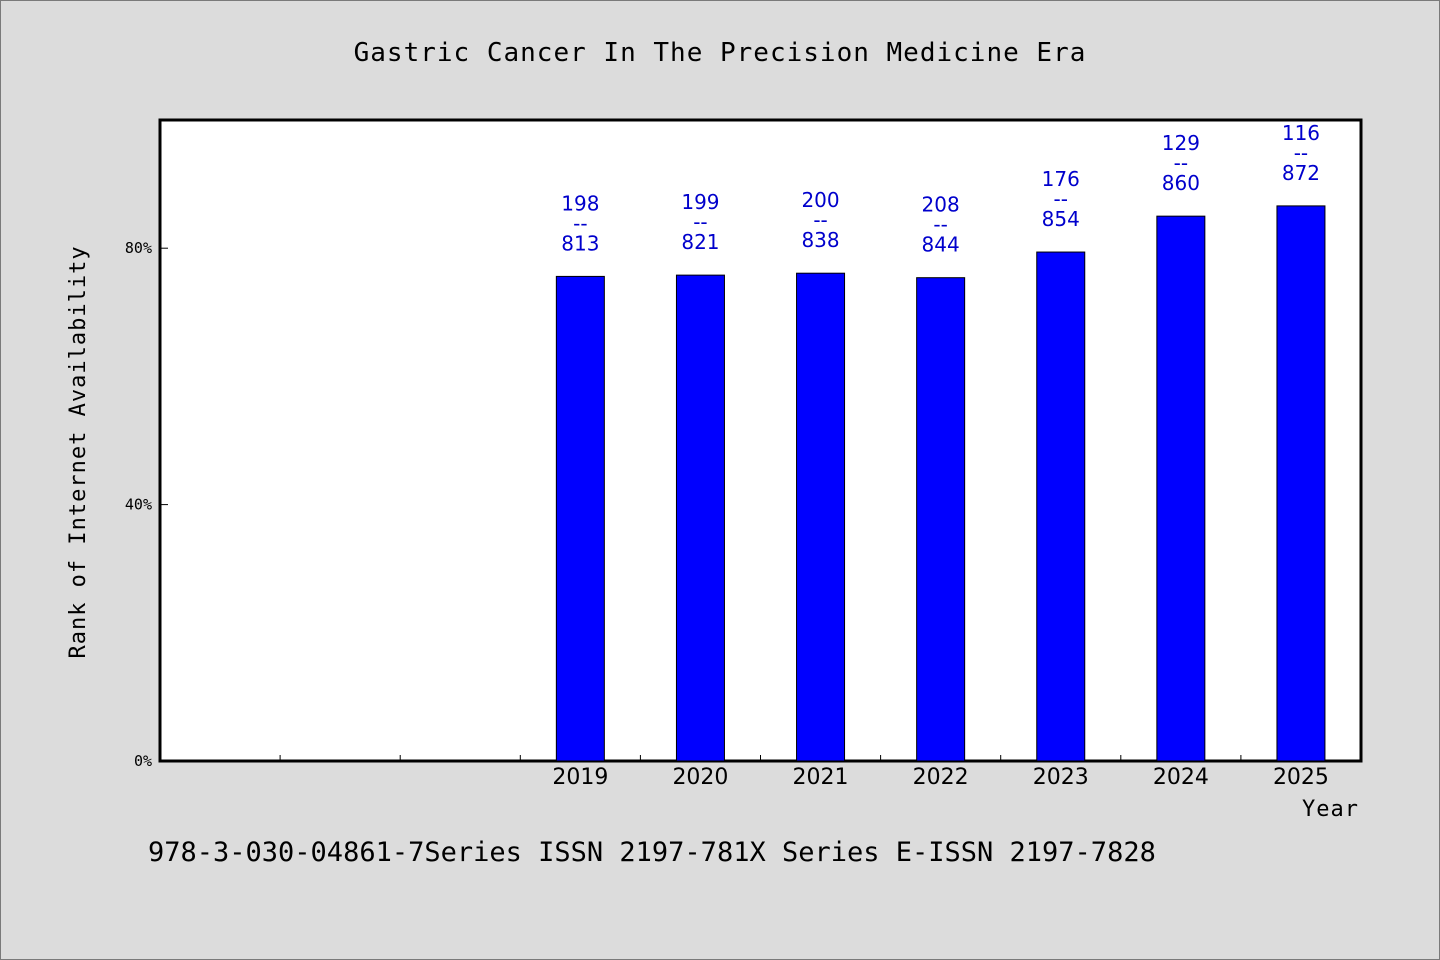  Describe the element at coordinates (700, 202) in the screenshot. I see `bar-label-top: 199` at that location.